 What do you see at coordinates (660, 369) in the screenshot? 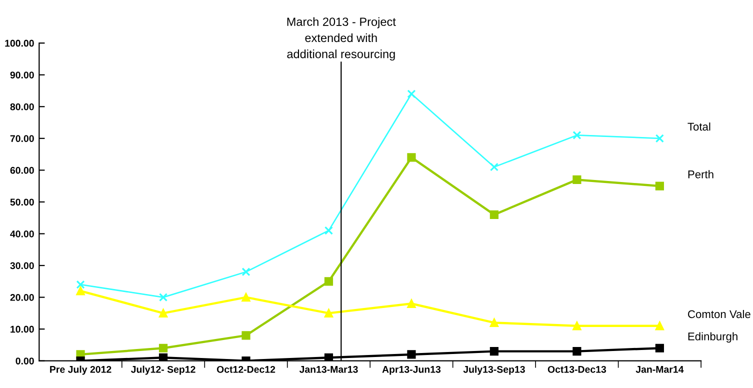
I see `x-tick-label: Jan-Mar14` at bounding box center [660, 369].